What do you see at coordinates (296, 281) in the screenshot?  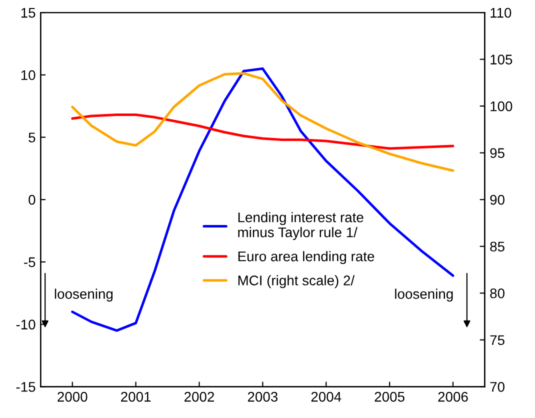 I see `legend-label: MCI (right scale) 2/` at bounding box center [296, 281].